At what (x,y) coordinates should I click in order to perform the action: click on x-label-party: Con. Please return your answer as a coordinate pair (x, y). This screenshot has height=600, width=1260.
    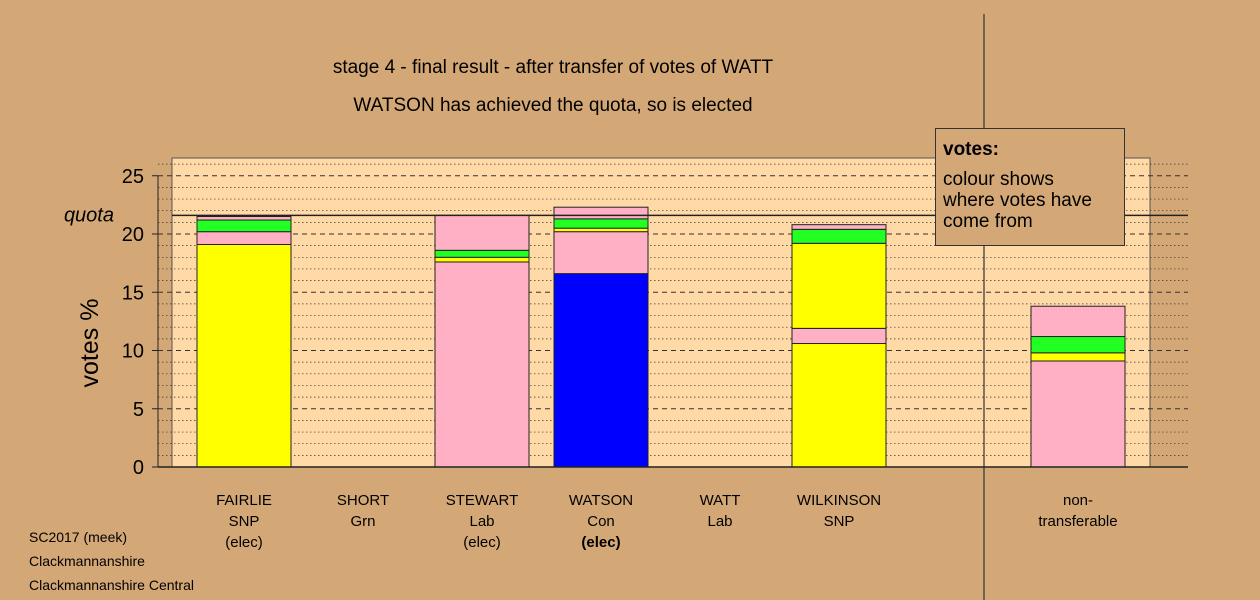
    Looking at the image, I should click on (601, 521).